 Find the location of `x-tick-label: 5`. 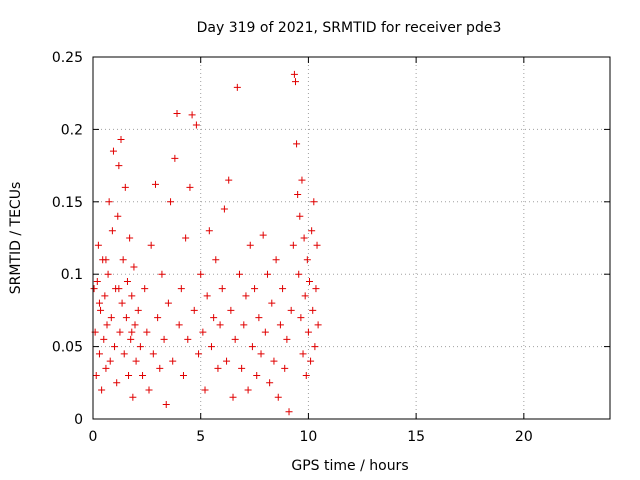

x-tick-label: 5 is located at coordinates (200, 437).